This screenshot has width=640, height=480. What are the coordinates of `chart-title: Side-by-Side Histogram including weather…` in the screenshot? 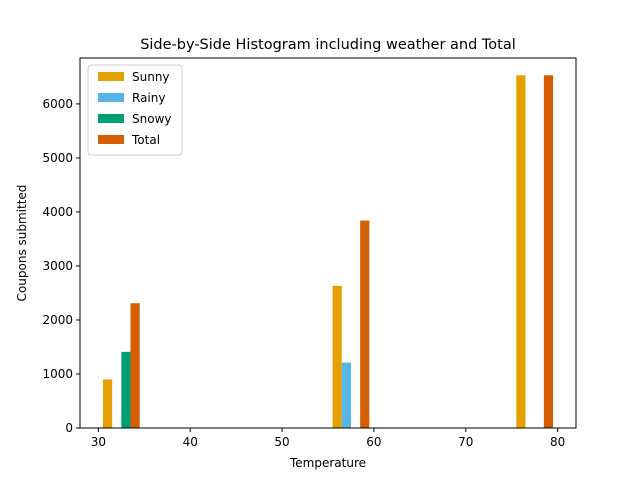 It's located at (328, 45).